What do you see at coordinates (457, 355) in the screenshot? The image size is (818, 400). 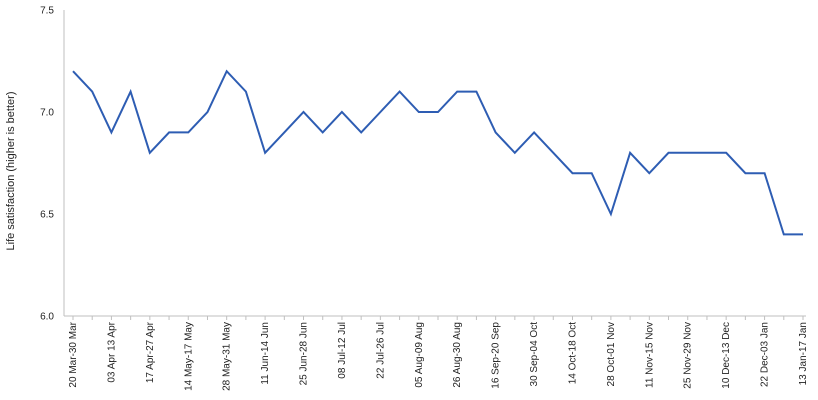 I see `x-tick-label: 26 Aug-30 Aug` at bounding box center [457, 355].